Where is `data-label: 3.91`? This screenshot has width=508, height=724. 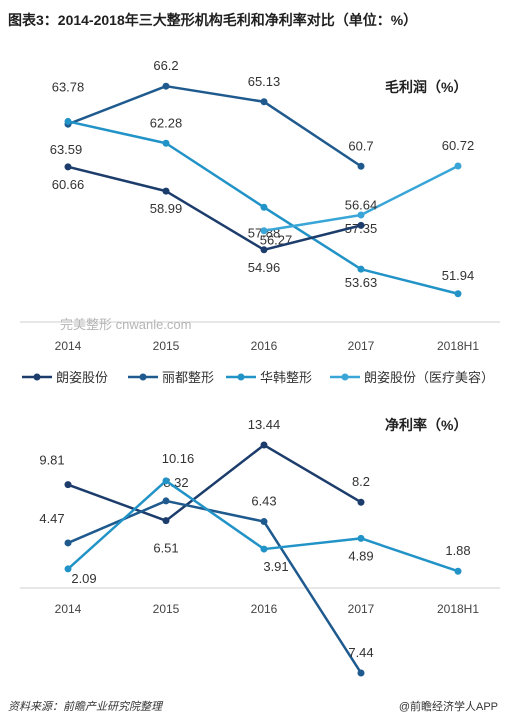
data-label: 3.91 is located at coordinates (275, 566).